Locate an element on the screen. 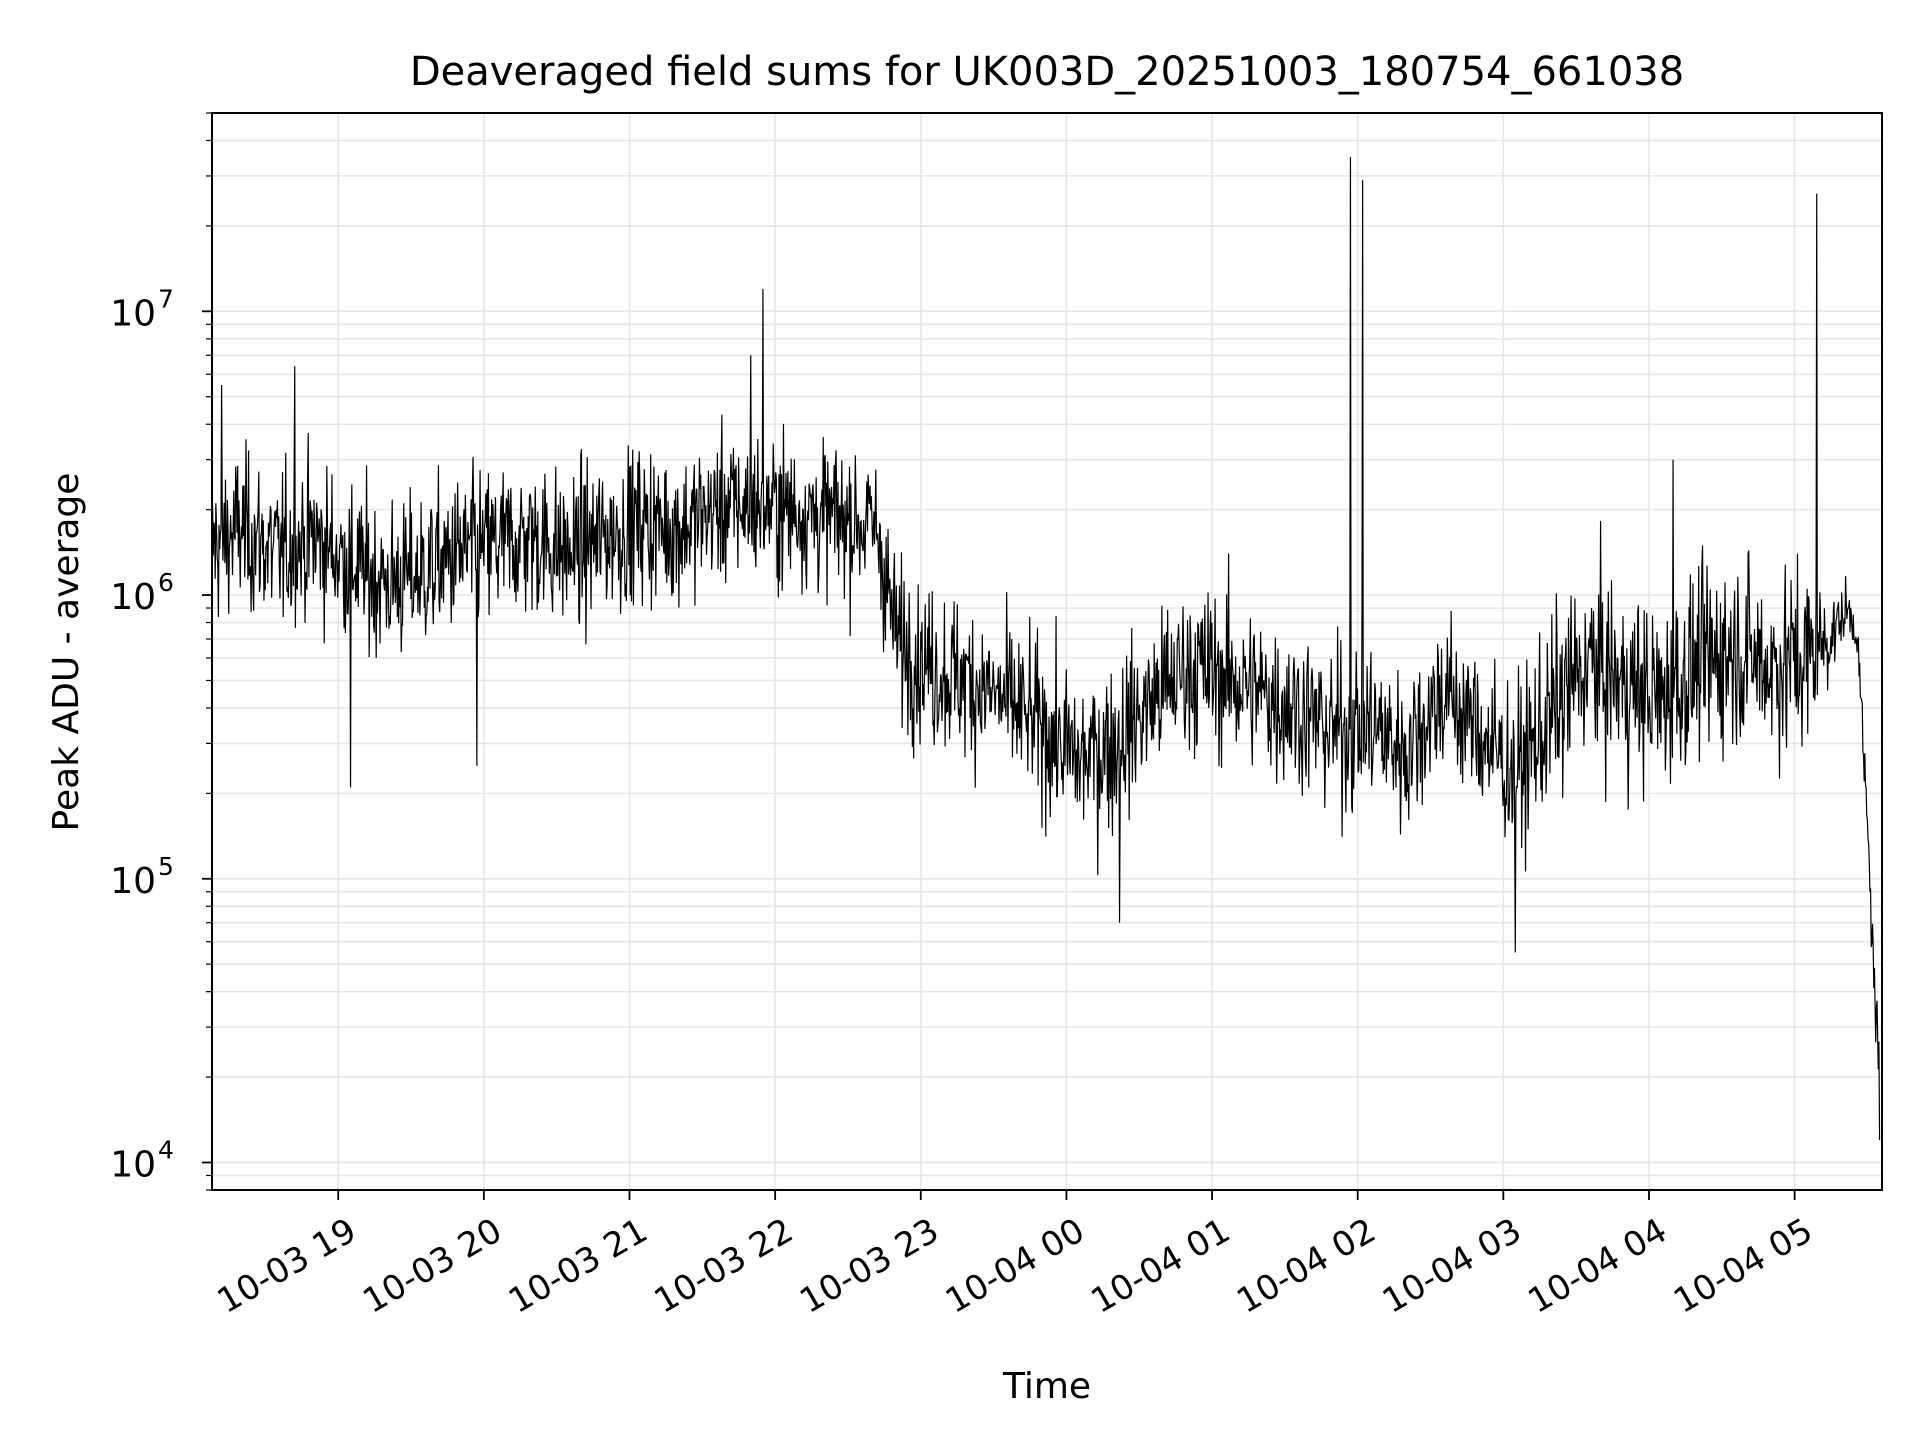  y-tick-exponent: 5 is located at coordinates (166, 866).